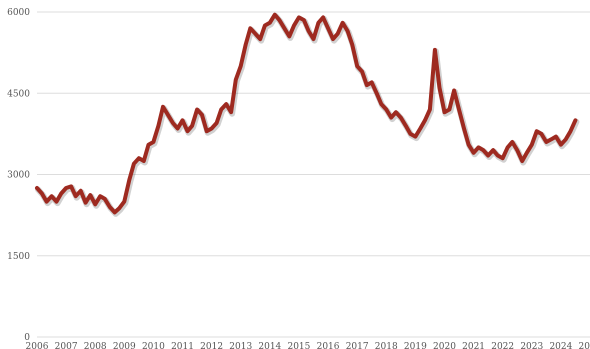 The width and height of the screenshot is (590, 349). I want to click on x-tick-label: 2022, so click(502, 345).